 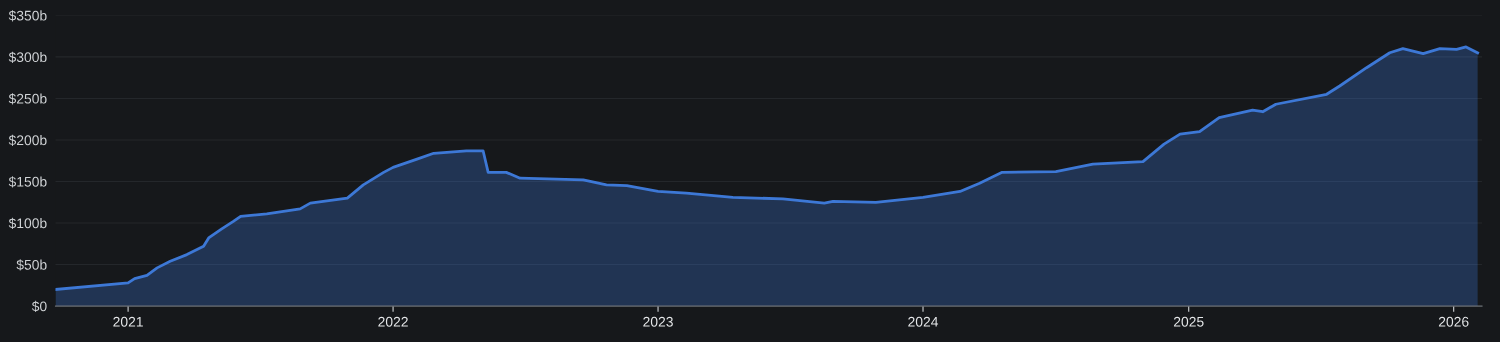 I want to click on x-tick-label: 2023, so click(x=658, y=321).